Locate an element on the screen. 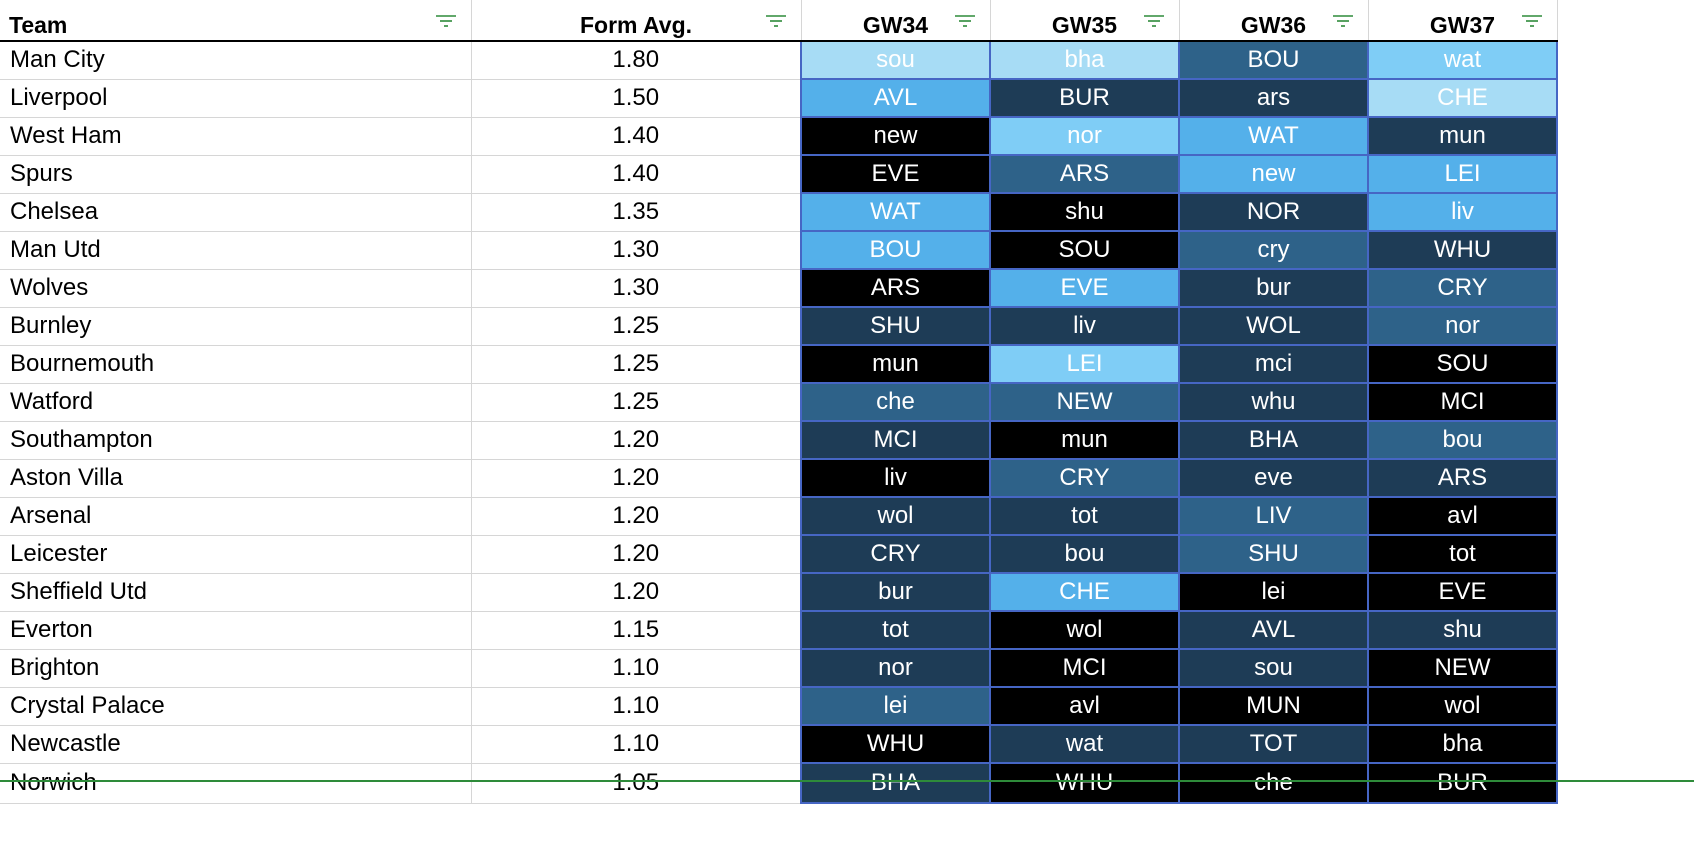 The width and height of the screenshot is (1694, 856). team-cell: Aston Villa is located at coordinates (236, 478).